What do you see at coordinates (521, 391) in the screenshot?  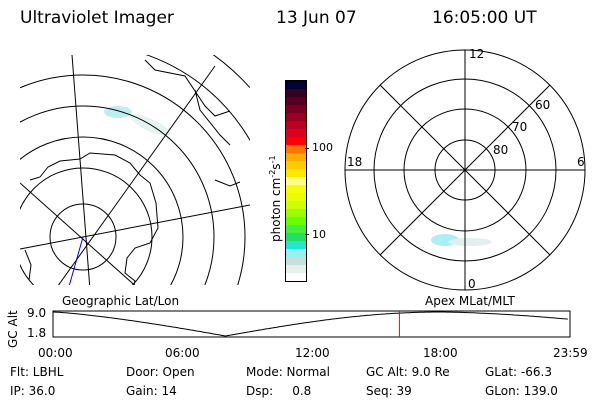 I see `status-field: GLon: 139.0` at bounding box center [521, 391].